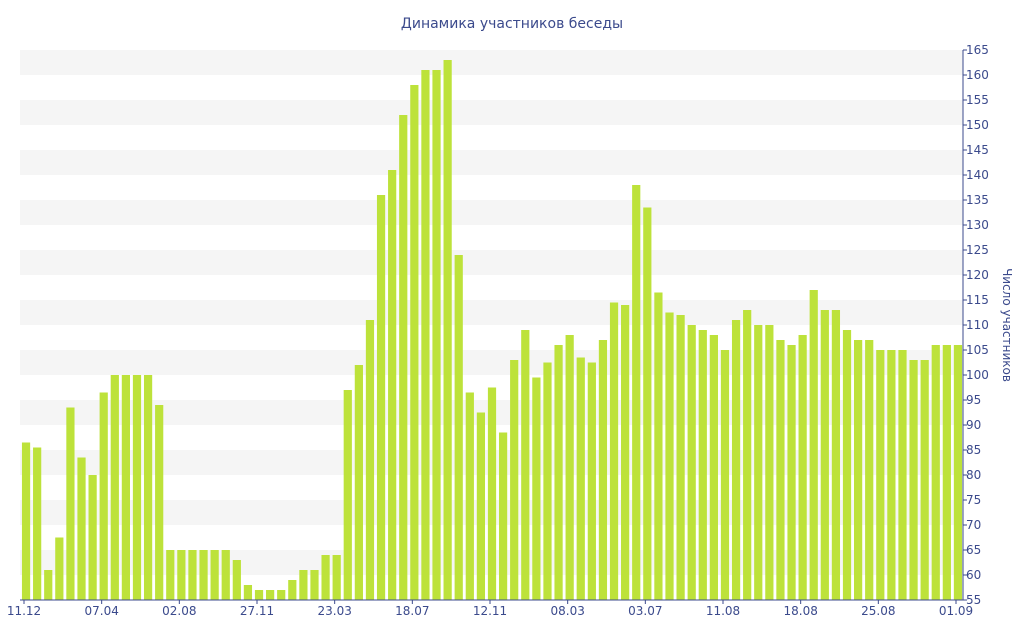 This screenshot has width=1024, height=640. What do you see at coordinates (977, 175) in the screenshot?
I see `y-tick-label: 140` at bounding box center [977, 175].